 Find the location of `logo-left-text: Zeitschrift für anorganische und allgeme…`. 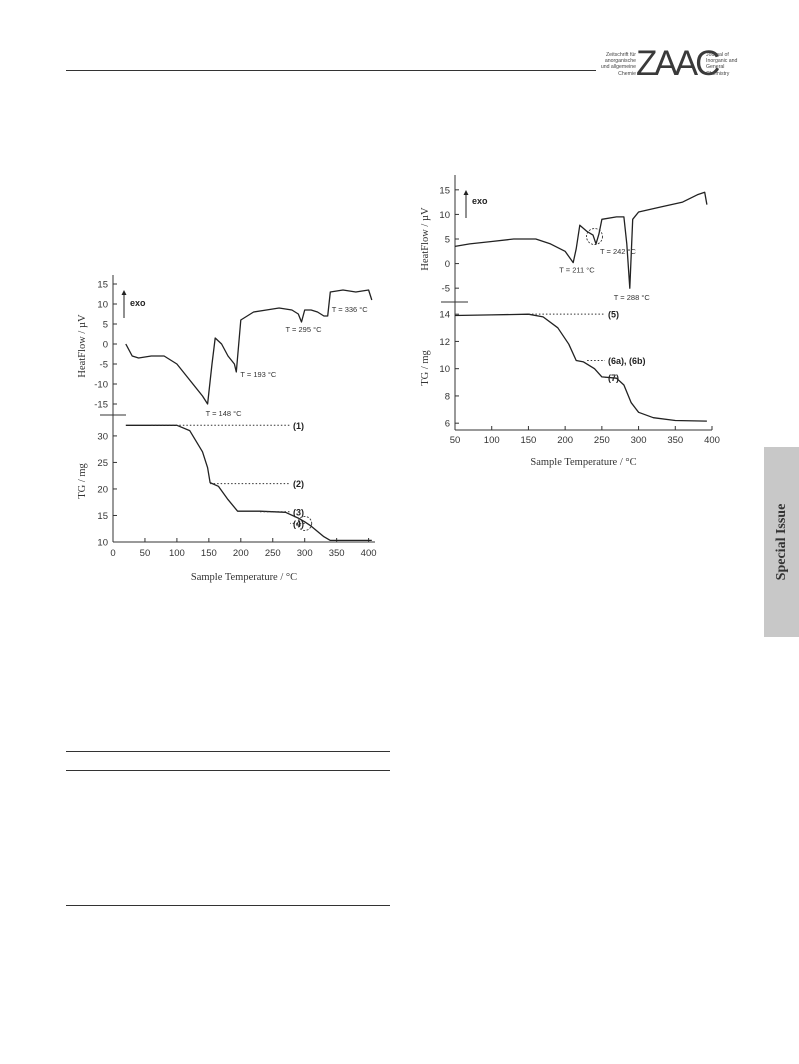

logo-left-text: Zeitschrift für anorganische und allgeme… is located at coordinates (617, 64).